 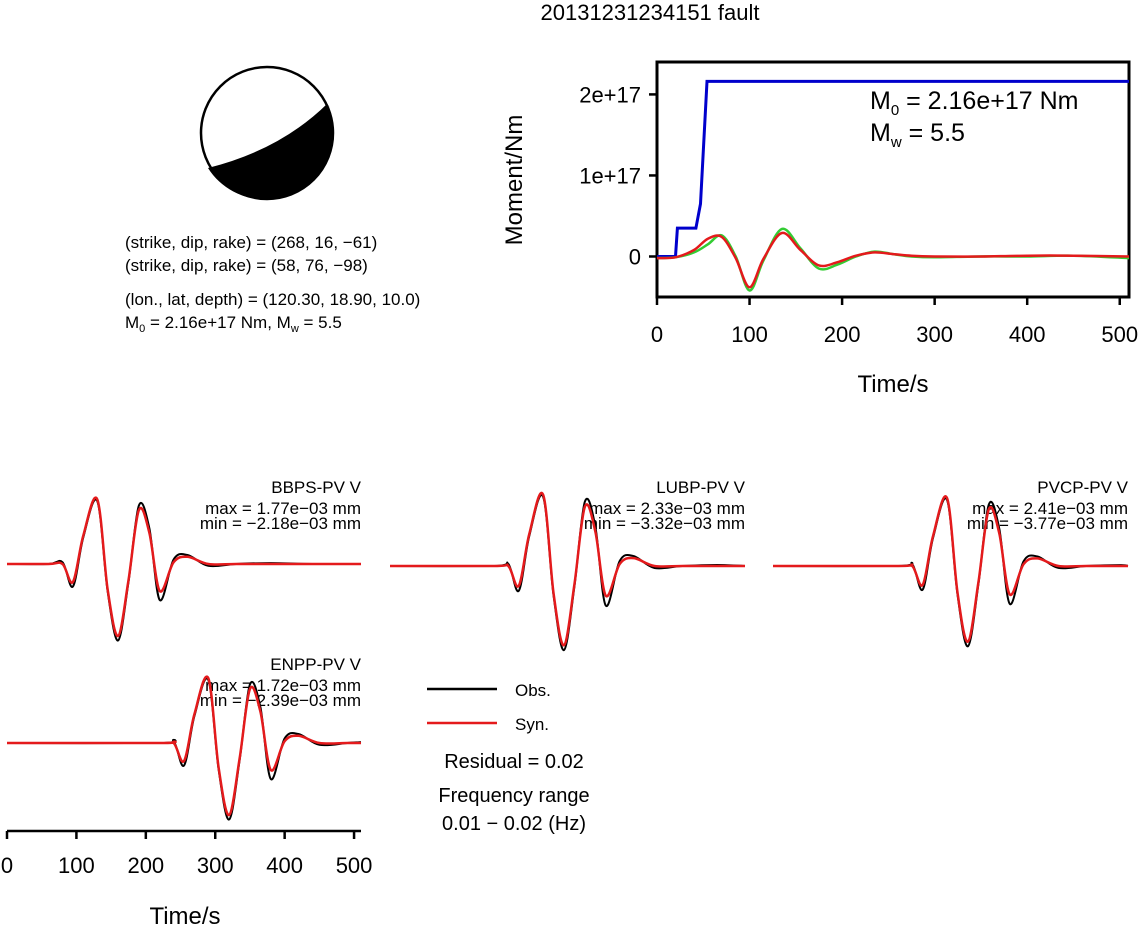 I want to click on moment-y-tick-label: 1e+17, so click(x=610, y=175).